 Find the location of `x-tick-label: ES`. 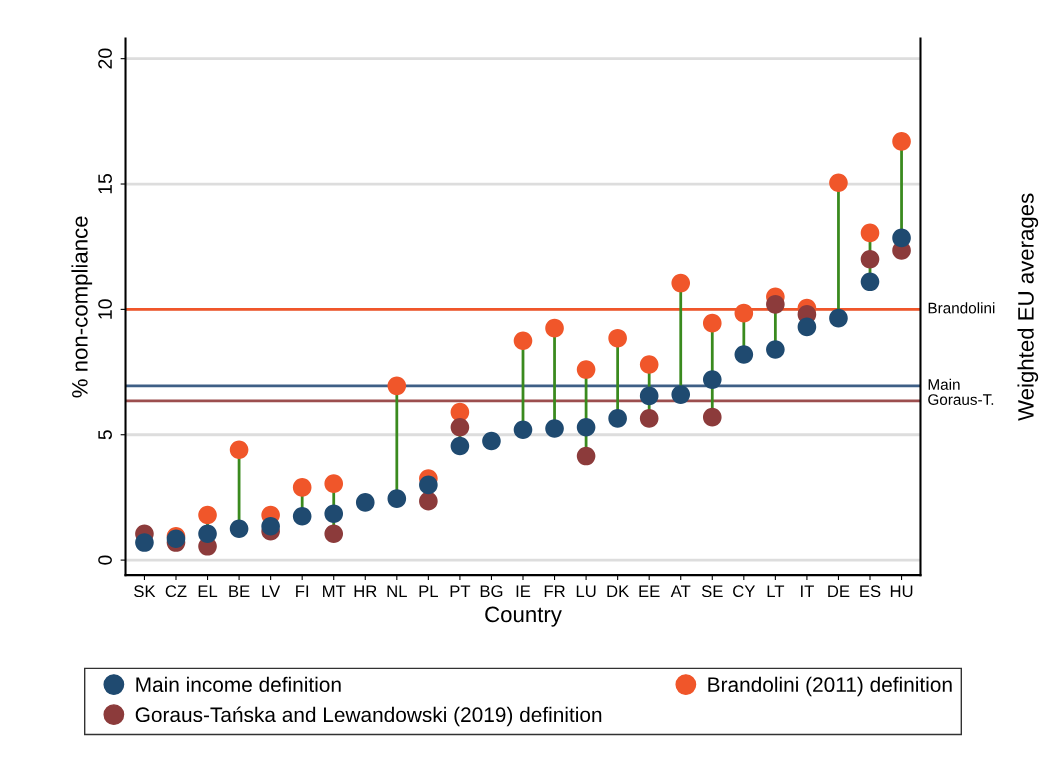

x-tick-label: ES is located at coordinates (870, 591).